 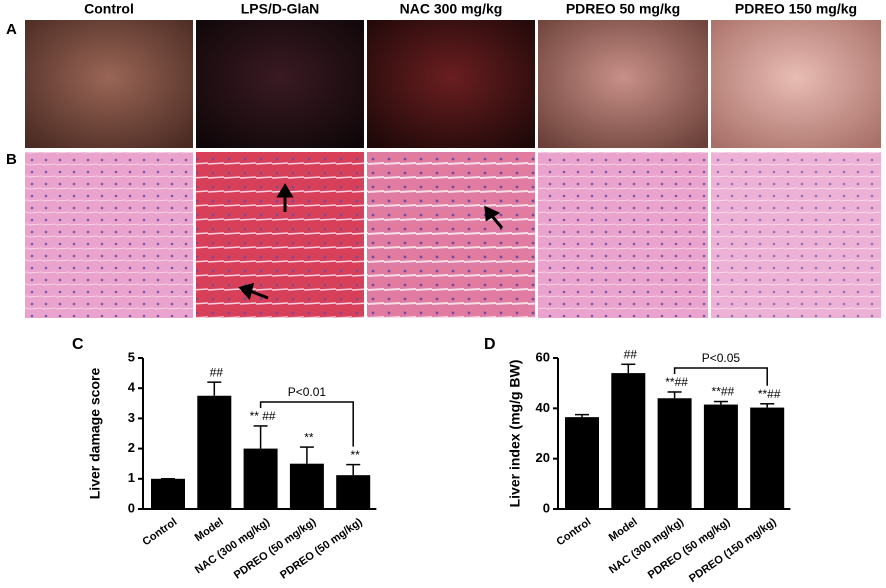 I want to click on y-tick-label: 5, so click(x=131, y=356).